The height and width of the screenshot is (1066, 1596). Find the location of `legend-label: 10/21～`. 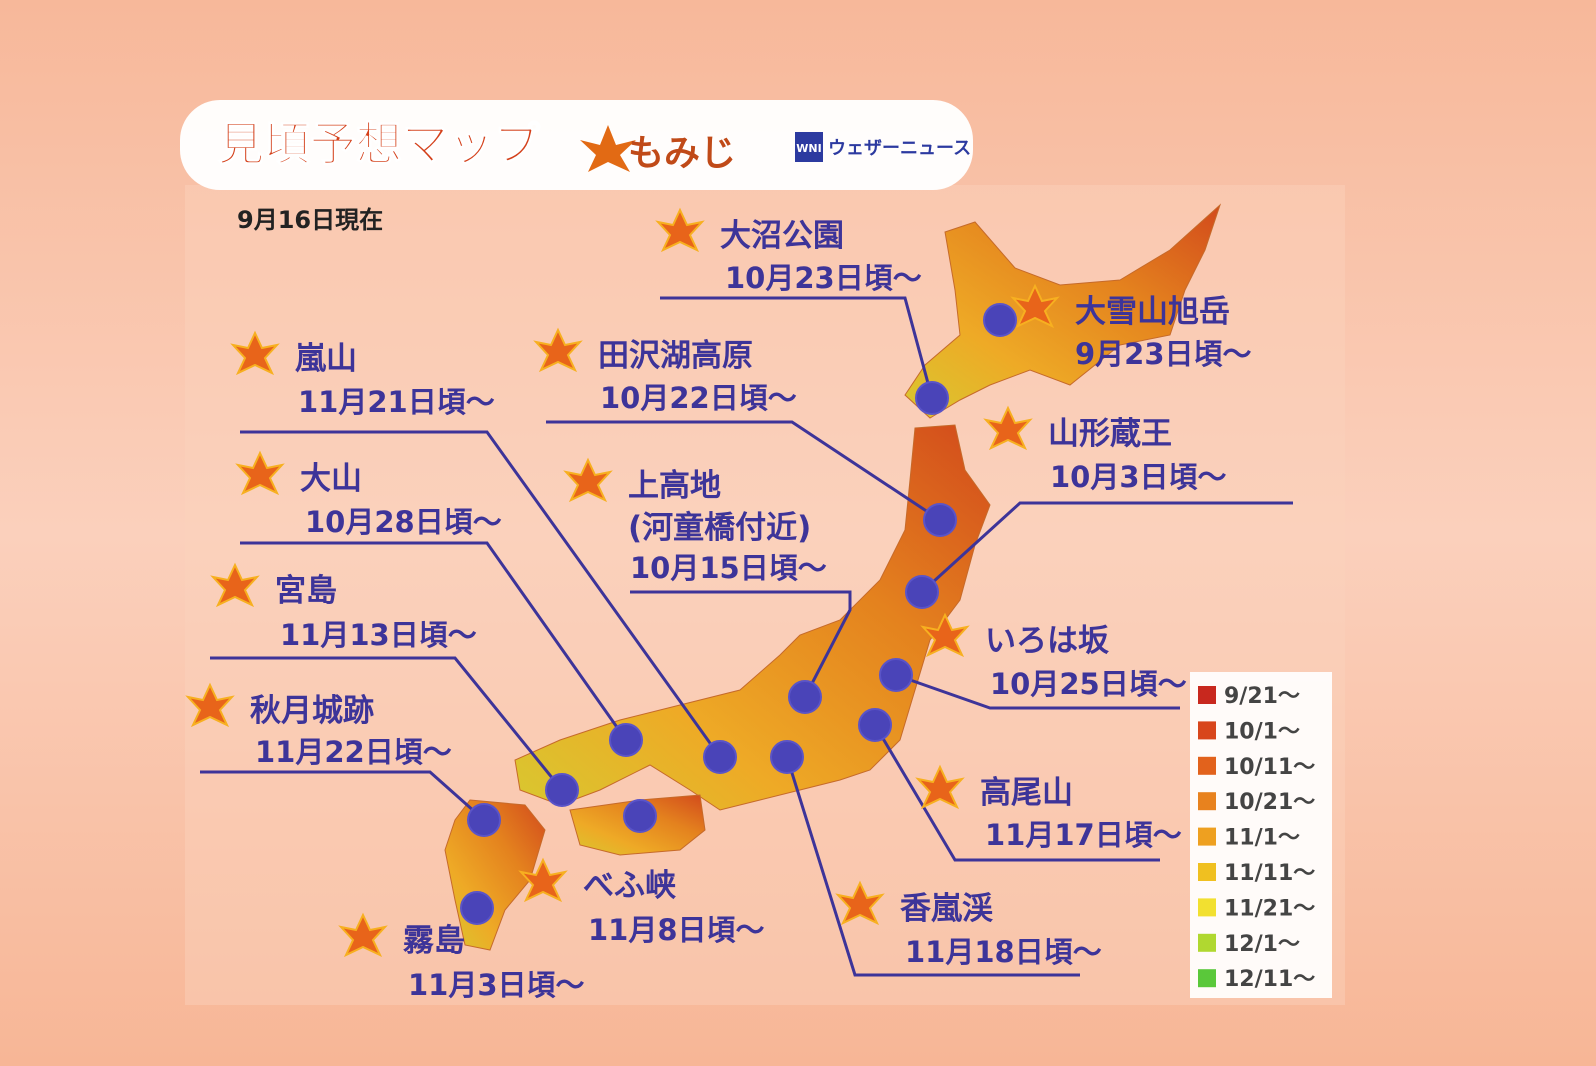

legend-label: 10/21～ is located at coordinates (1269, 802).